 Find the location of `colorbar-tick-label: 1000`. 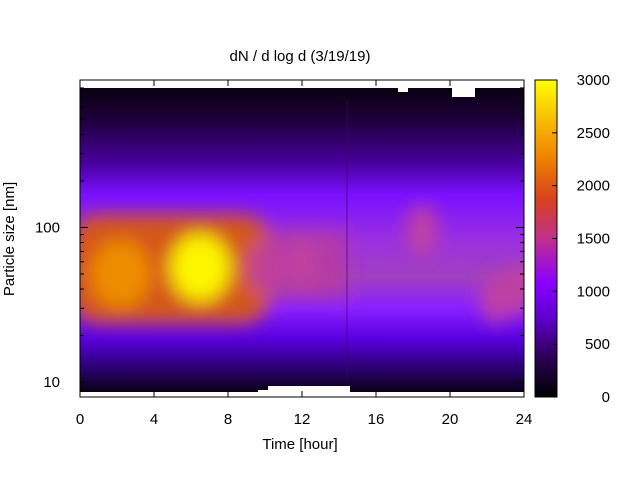

colorbar-tick-label: 1000 is located at coordinates (593, 291).